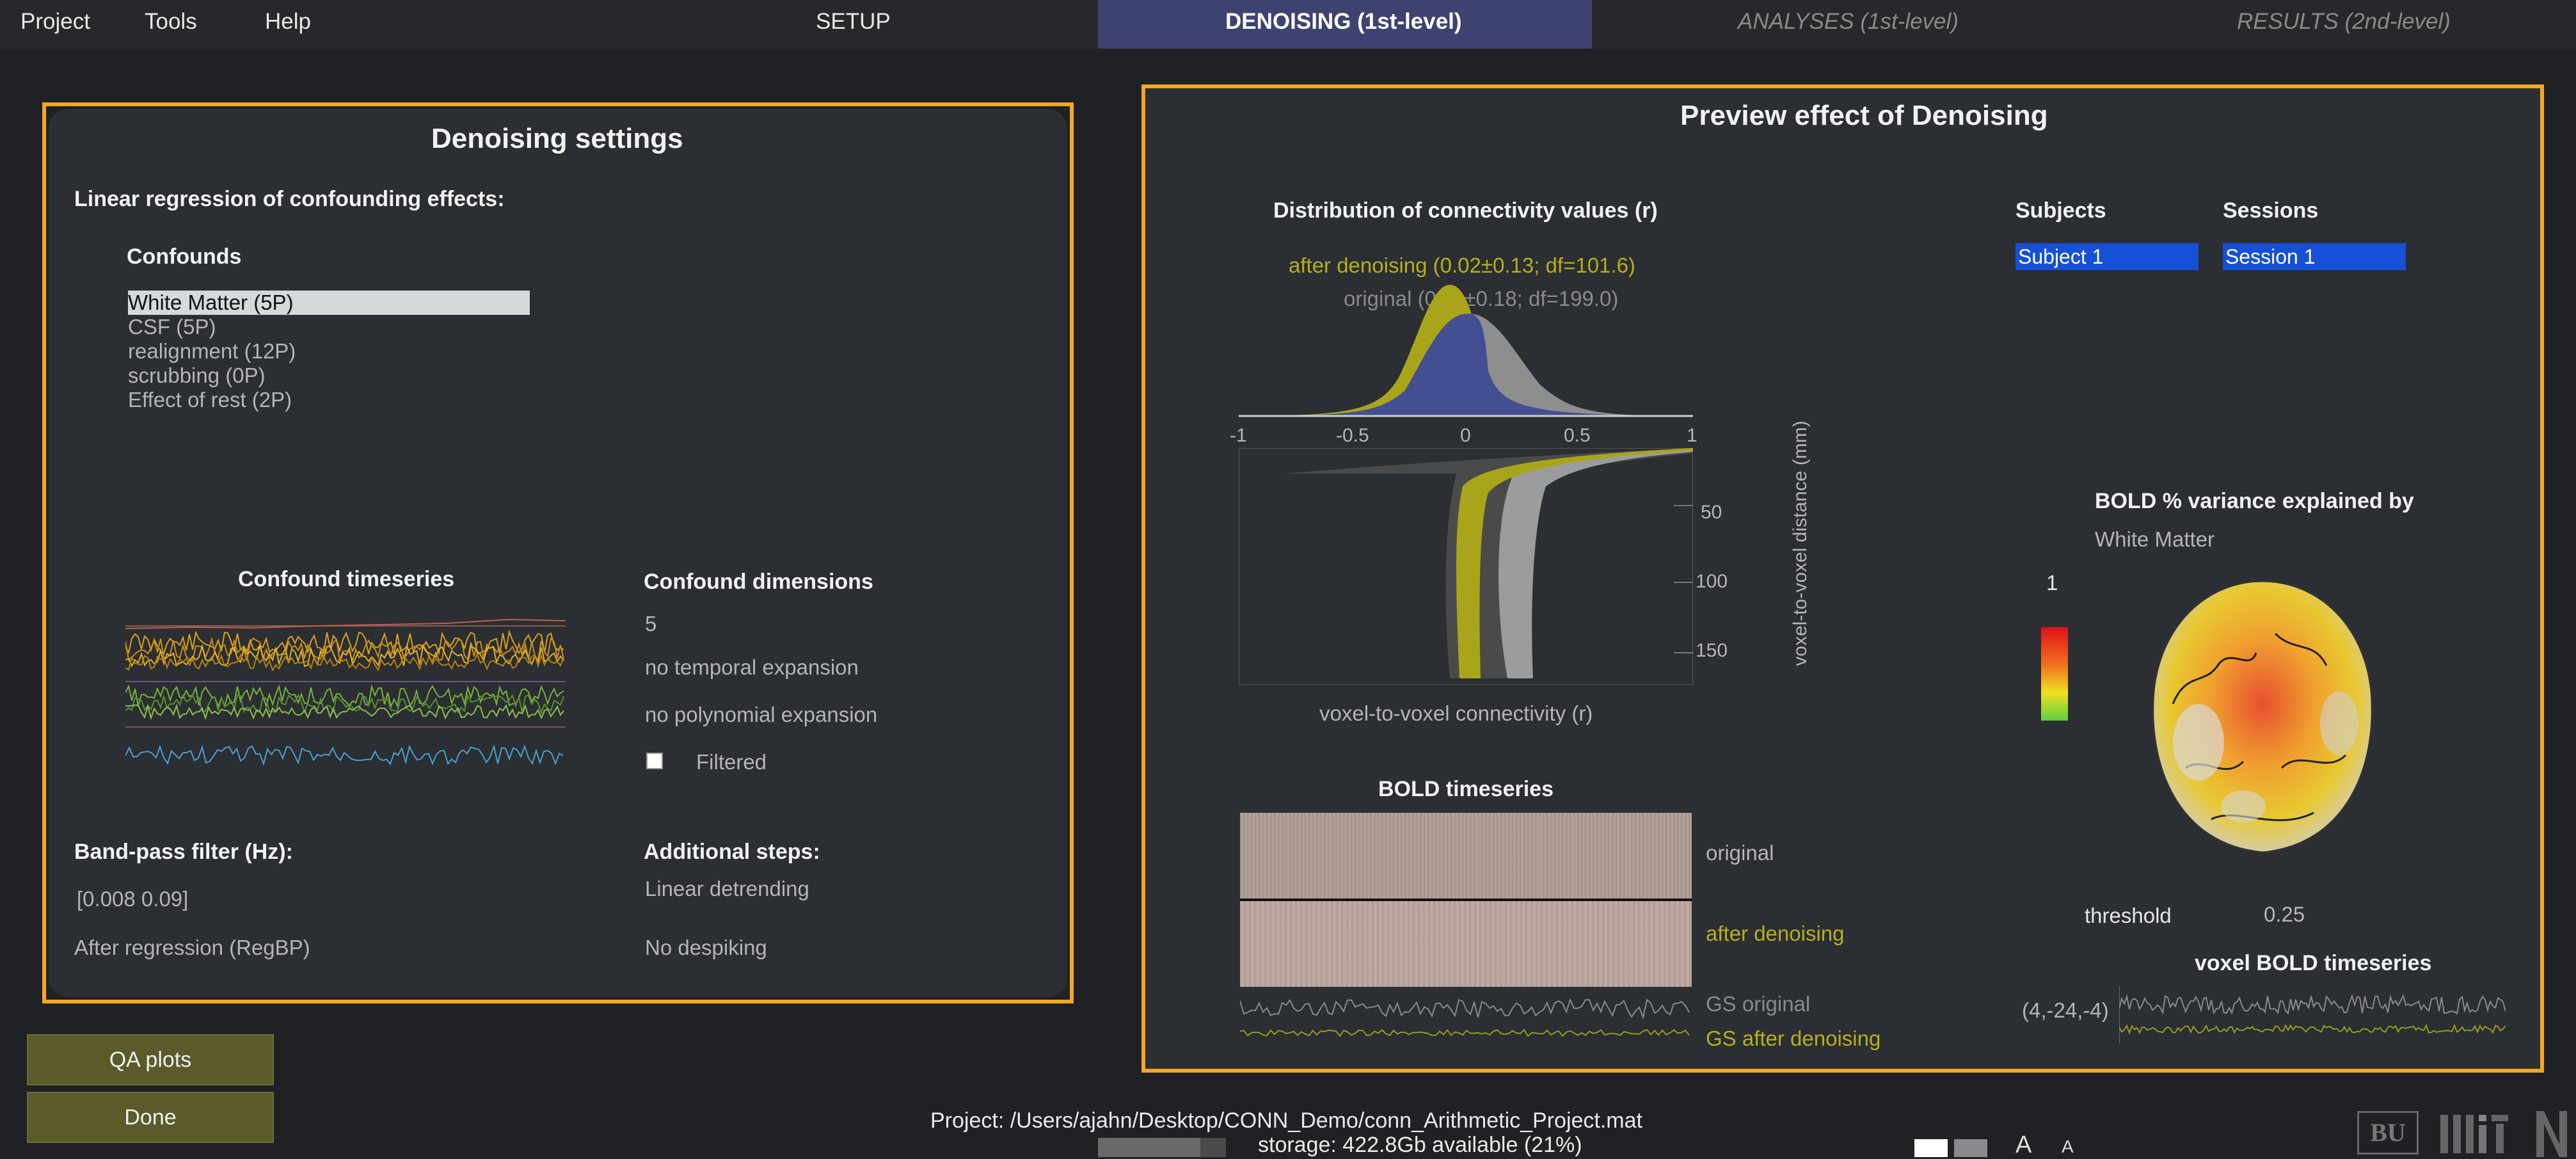 Image resolution: width=2576 pixels, height=1159 pixels. What do you see at coordinates (2107, 256) in the screenshot?
I see `subject-select: Subject 1` at bounding box center [2107, 256].